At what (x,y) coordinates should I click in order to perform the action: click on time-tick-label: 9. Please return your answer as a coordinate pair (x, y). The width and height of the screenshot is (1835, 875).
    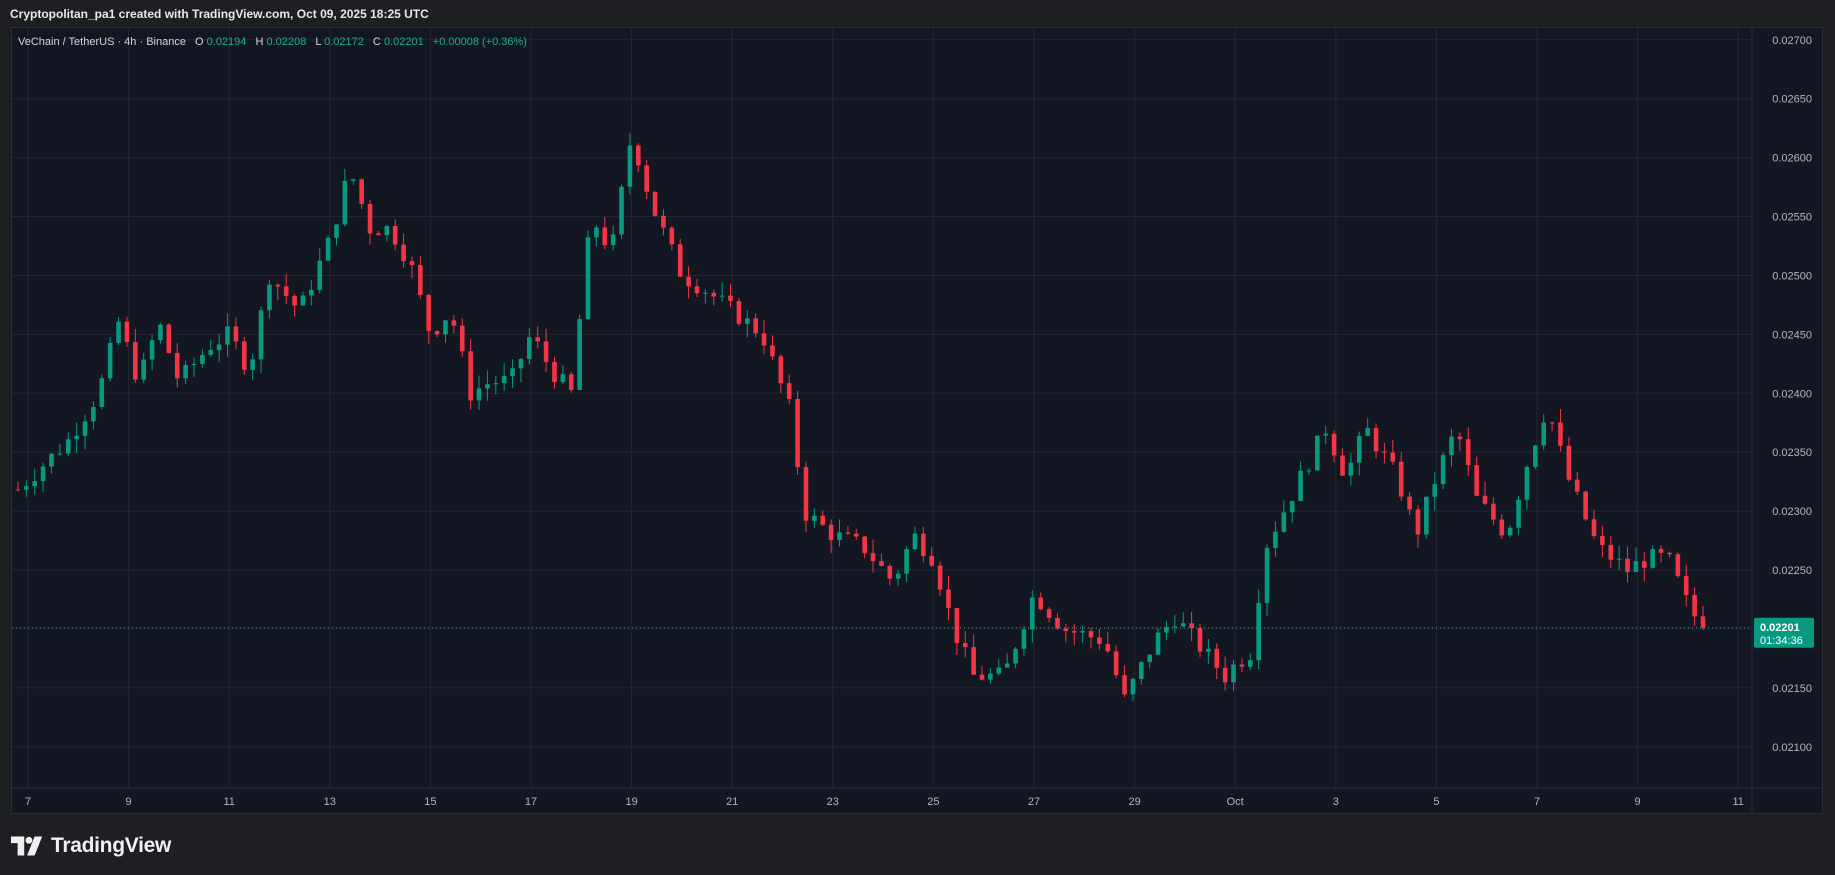
    Looking at the image, I should click on (129, 802).